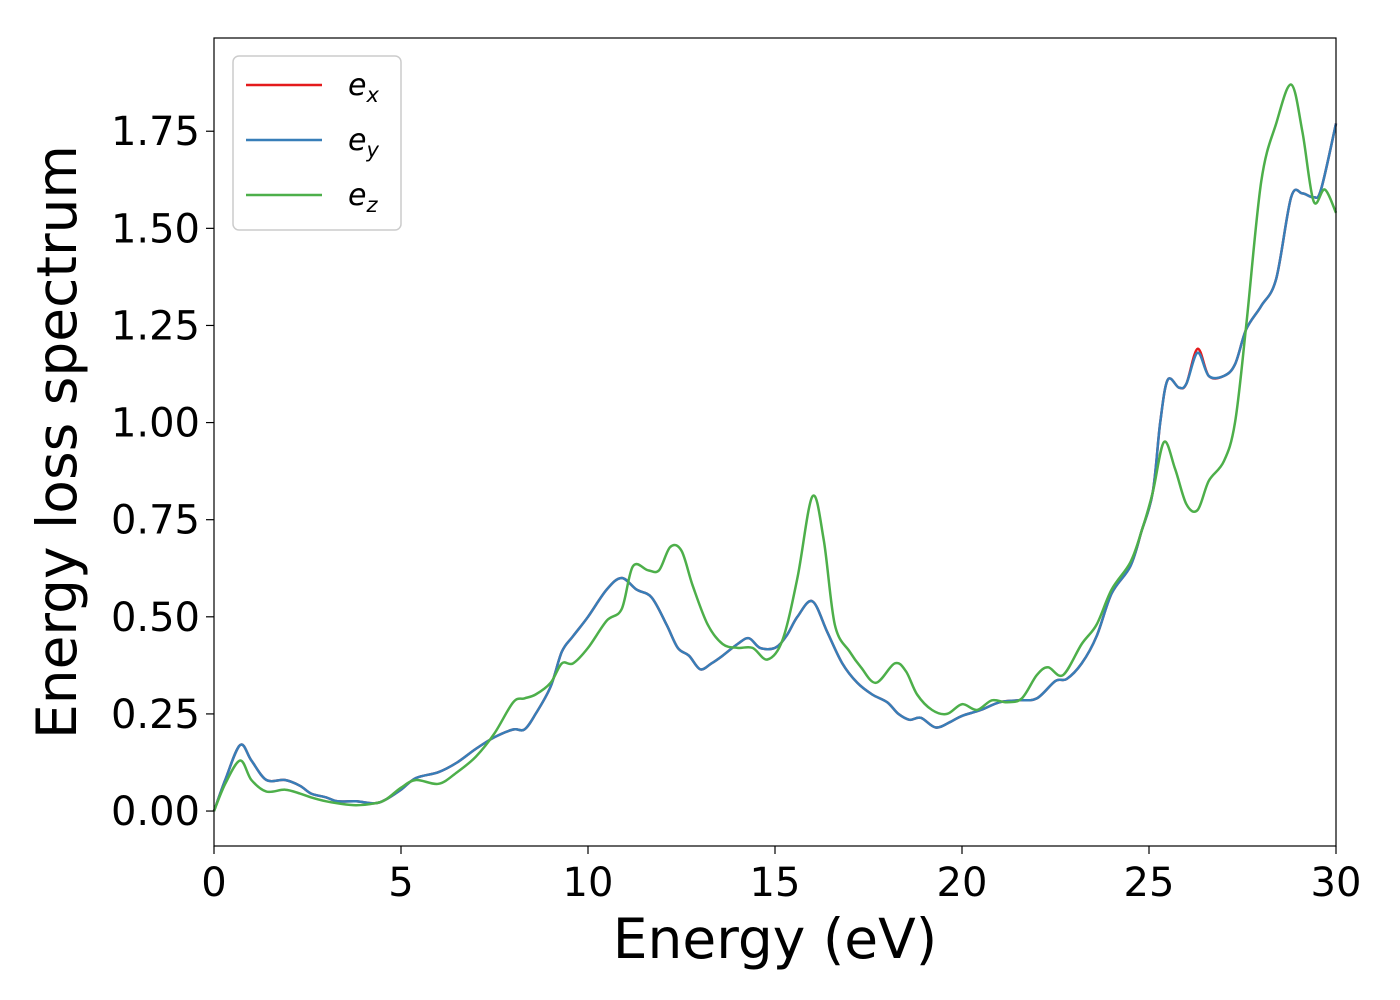 This screenshot has height=1000, width=1400. I want to click on legend-label-ey: ey, so click(363, 142).